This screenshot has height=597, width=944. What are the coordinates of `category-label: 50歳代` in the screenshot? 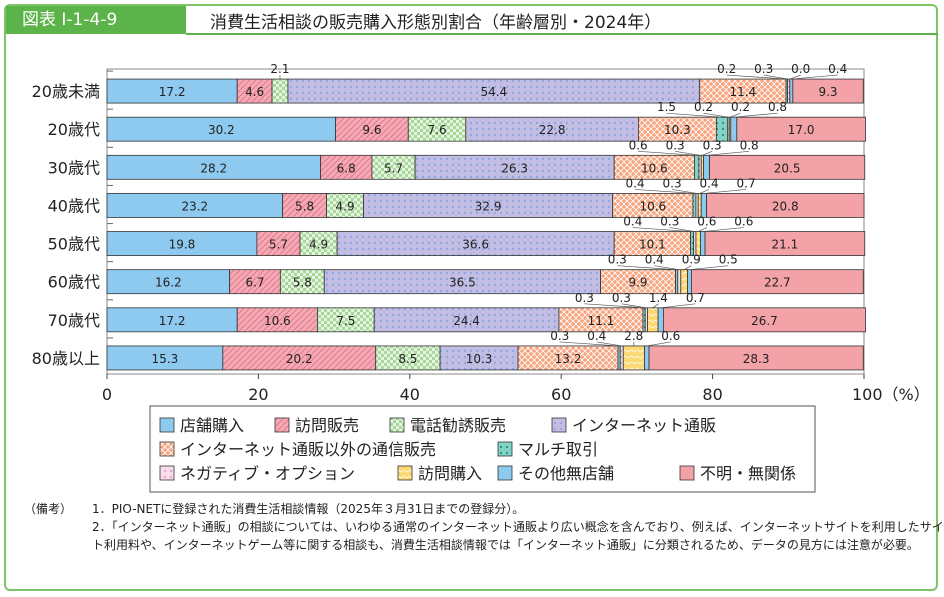 It's located at (74, 244).